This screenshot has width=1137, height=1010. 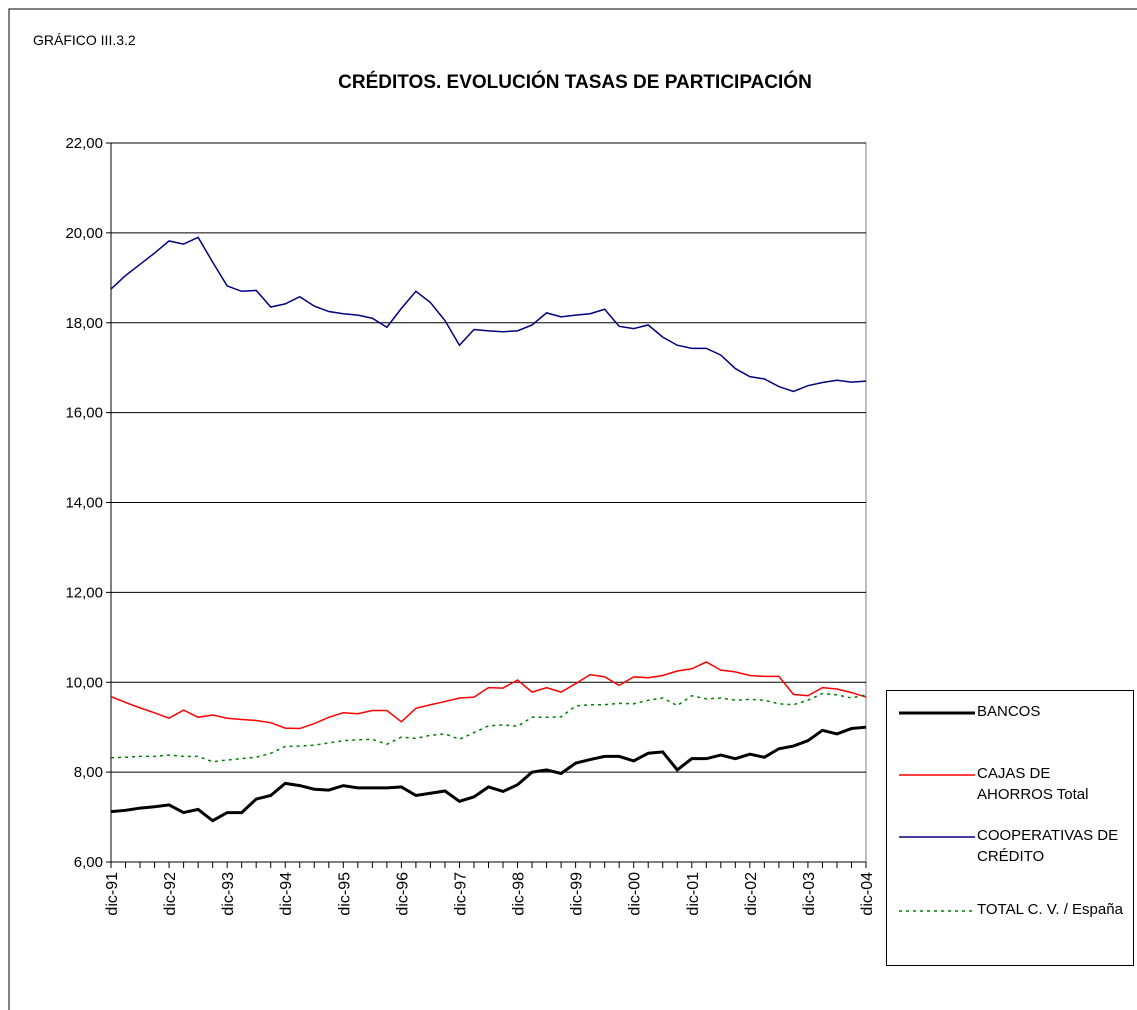 I want to click on x-tick-label: dic-01, so click(x=693, y=894).